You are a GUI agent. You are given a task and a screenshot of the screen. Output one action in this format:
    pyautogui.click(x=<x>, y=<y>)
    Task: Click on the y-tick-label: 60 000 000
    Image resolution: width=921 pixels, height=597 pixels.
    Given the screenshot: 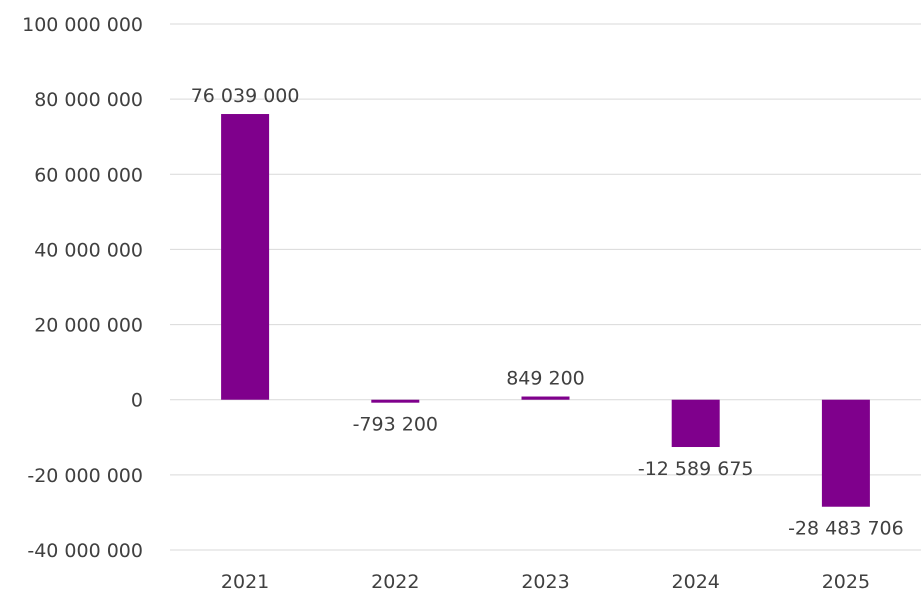 What is the action you would take?
    pyautogui.click(x=88, y=175)
    